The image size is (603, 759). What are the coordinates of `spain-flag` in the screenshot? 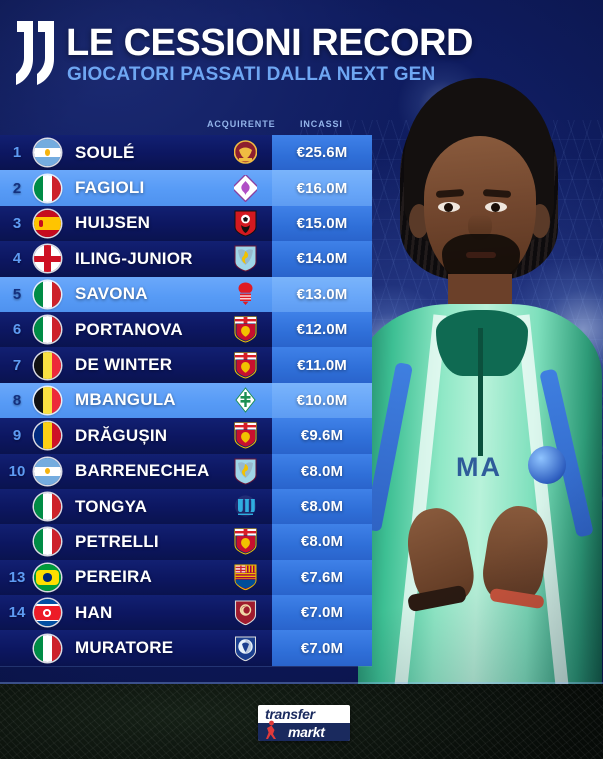 It's located at (47, 223).